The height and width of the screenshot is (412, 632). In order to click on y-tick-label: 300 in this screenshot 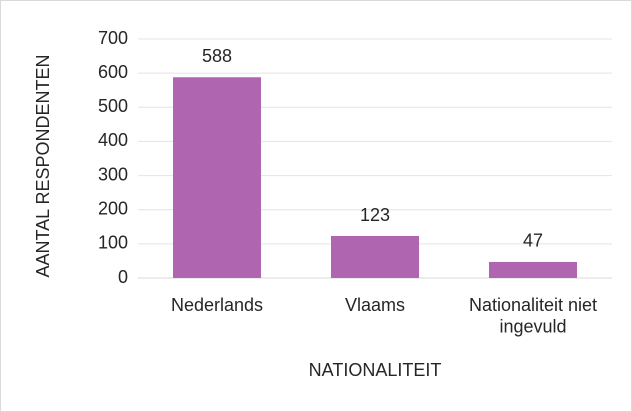, I will do `click(113, 174)`.